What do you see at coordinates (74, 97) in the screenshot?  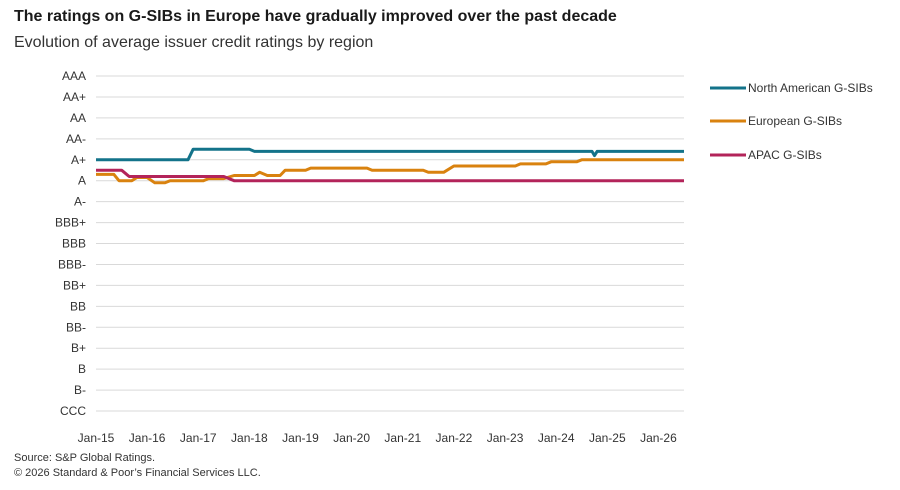 I see `y-tick-label: AA+` at bounding box center [74, 97].